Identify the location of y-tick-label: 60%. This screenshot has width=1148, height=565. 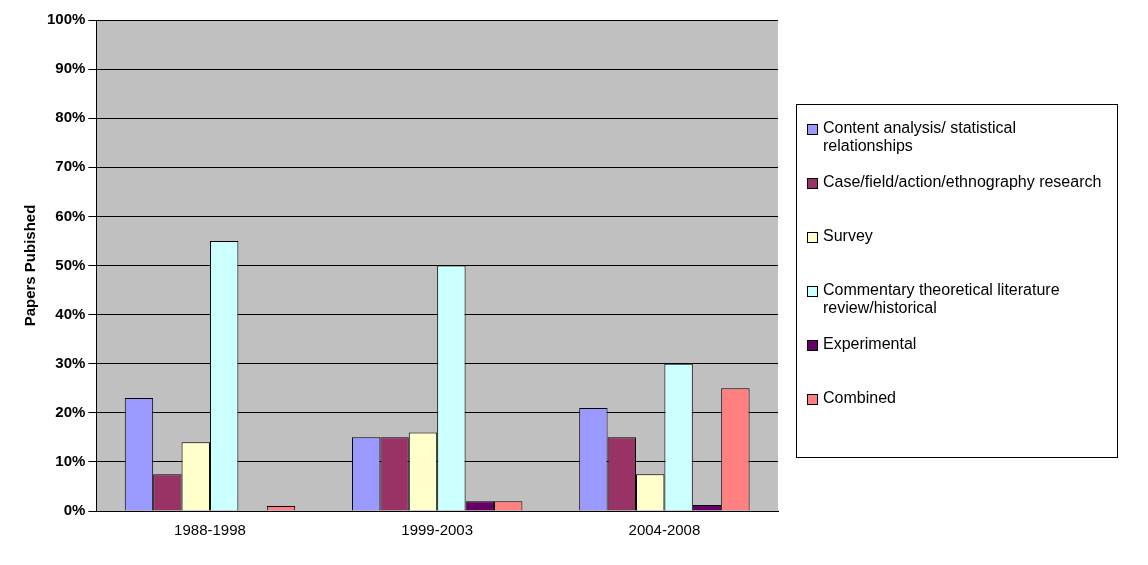
(70, 215).